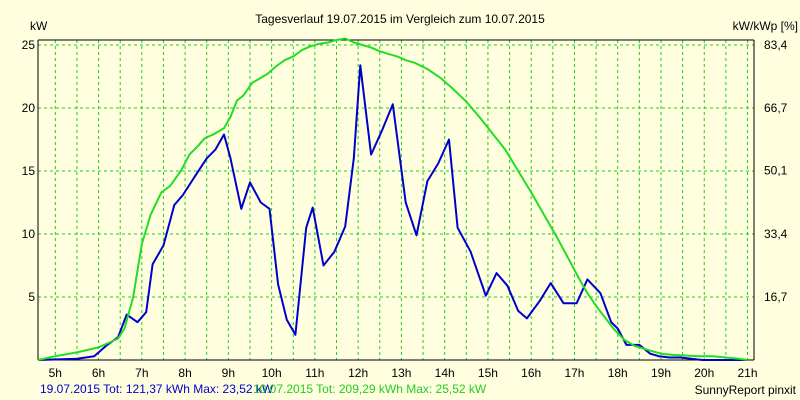 The width and height of the screenshot is (800, 400). I want to click on y-axis-left-label: kW, so click(39, 26).